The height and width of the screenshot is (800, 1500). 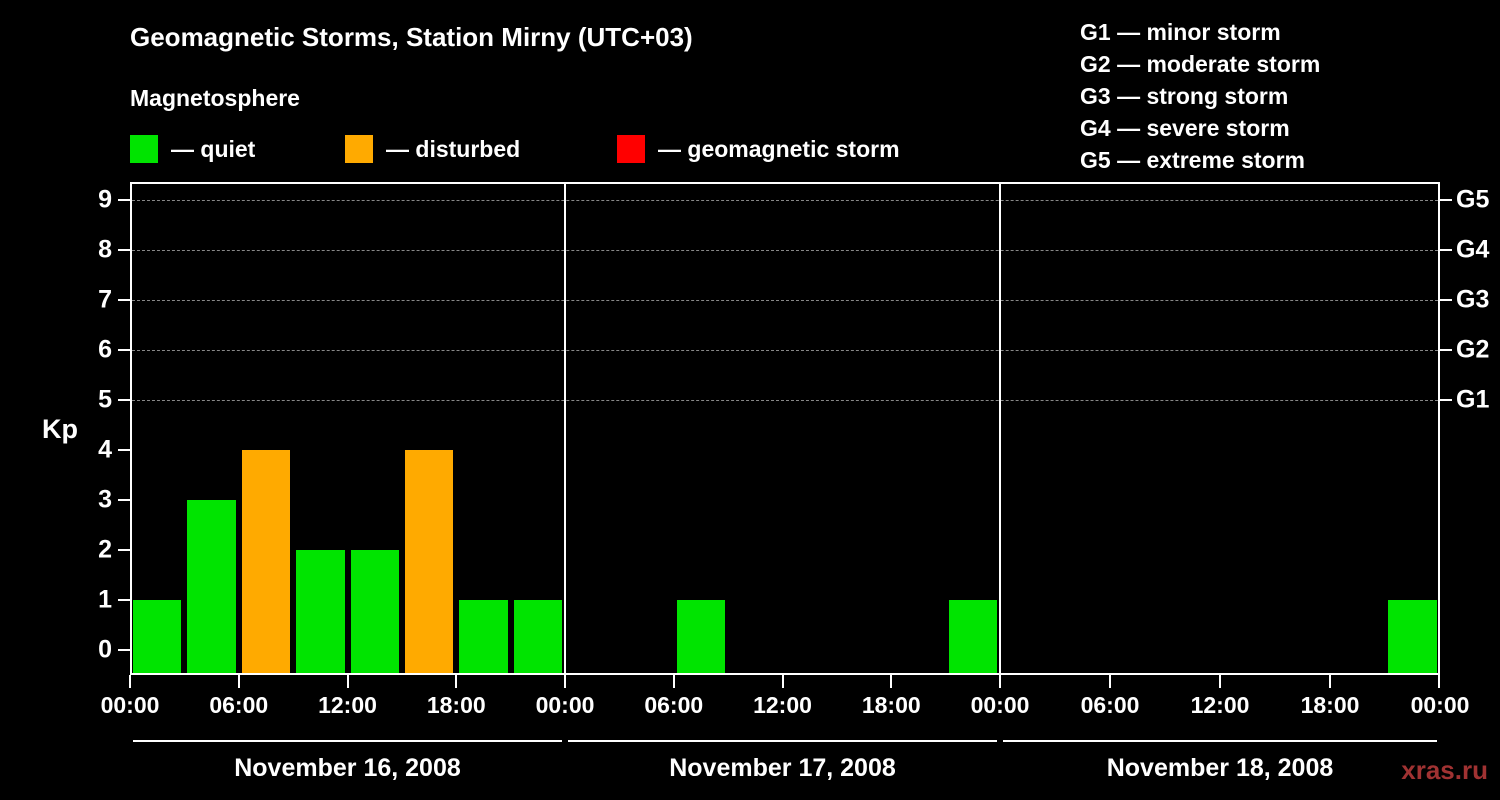 What do you see at coordinates (105, 549) in the screenshot?
I see `y-axis-tick-label: 2` at bounding box center [105, 549].